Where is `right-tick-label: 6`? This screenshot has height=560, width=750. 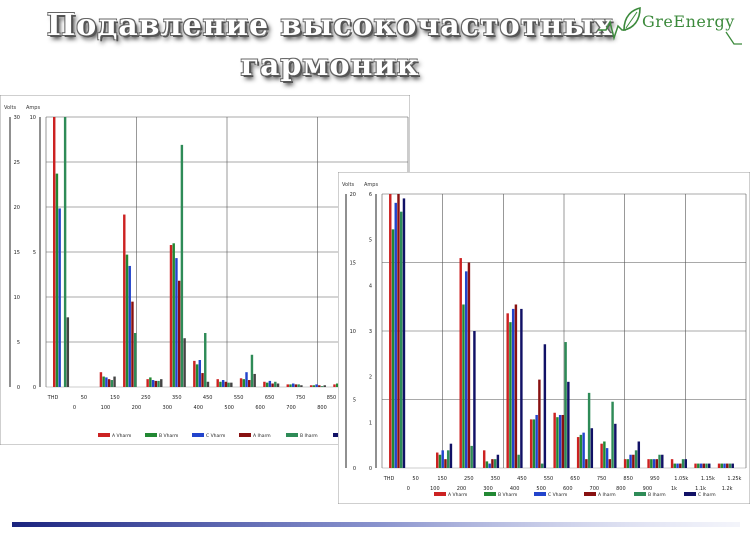 right-tick-label: 6 is located at coordinates (370, 195).